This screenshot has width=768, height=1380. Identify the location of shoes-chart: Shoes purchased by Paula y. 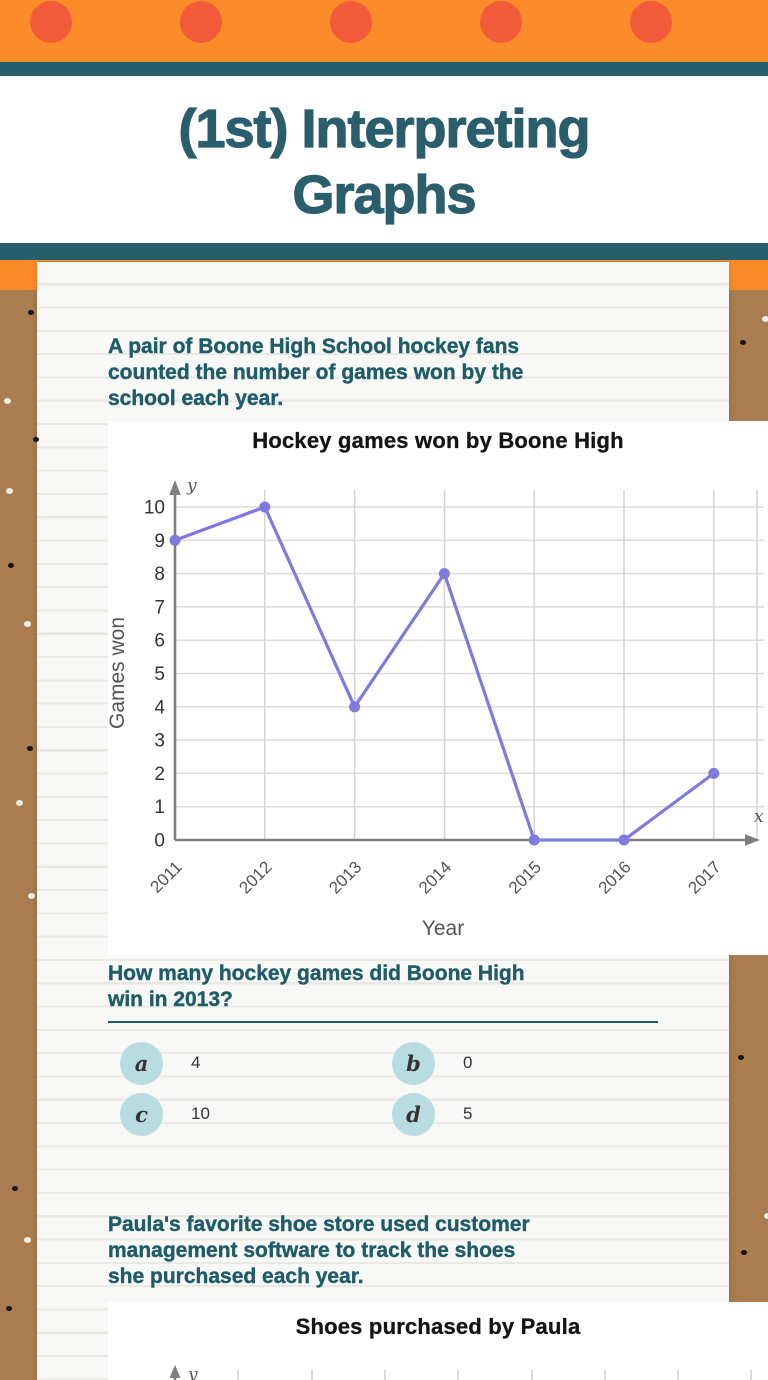
(438, 1341).